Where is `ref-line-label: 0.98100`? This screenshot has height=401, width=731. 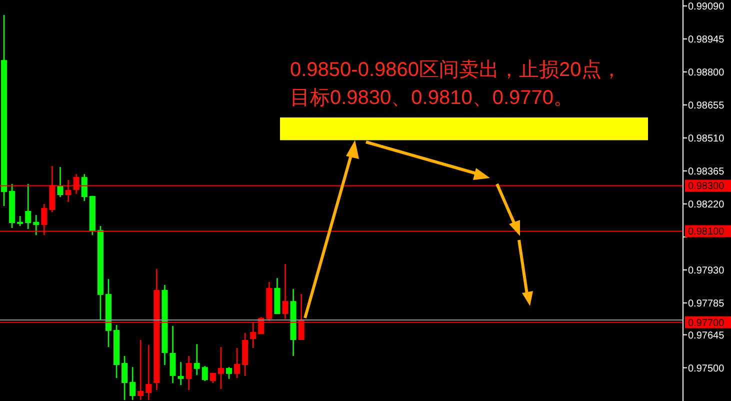
ref-line-label: 0.98100 is located at coordinates (706, 232).